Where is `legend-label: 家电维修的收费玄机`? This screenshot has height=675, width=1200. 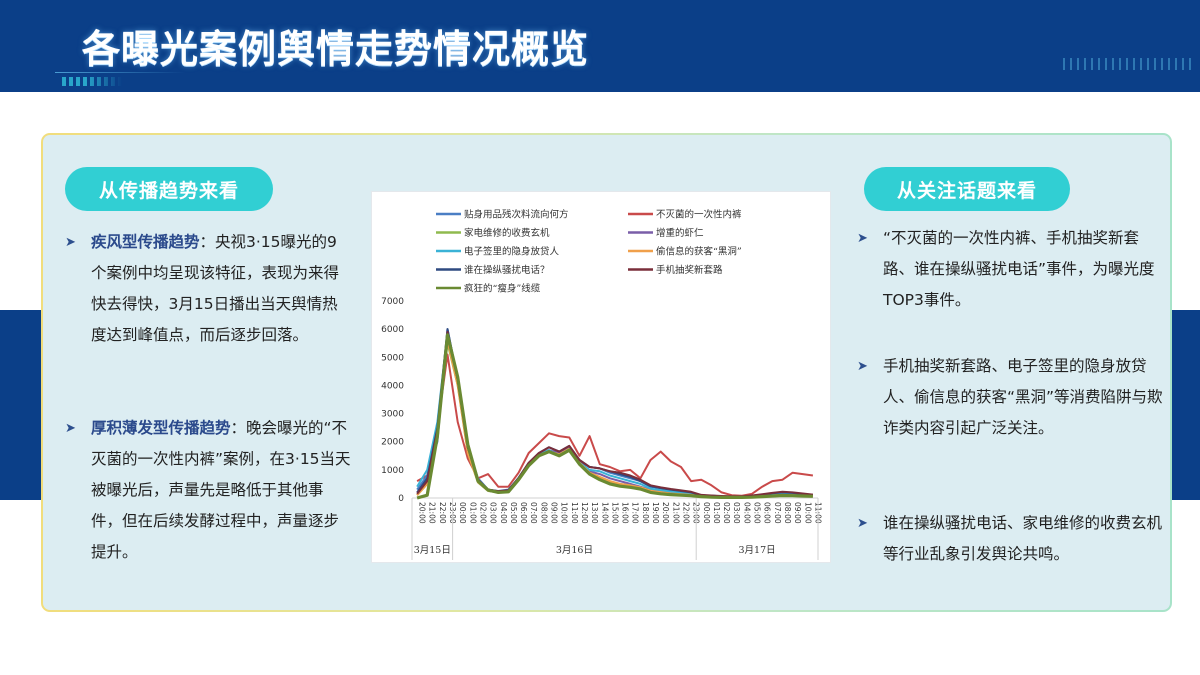
legend-label: 家电维修的收费玄机 is located at coordinates (507, 233).